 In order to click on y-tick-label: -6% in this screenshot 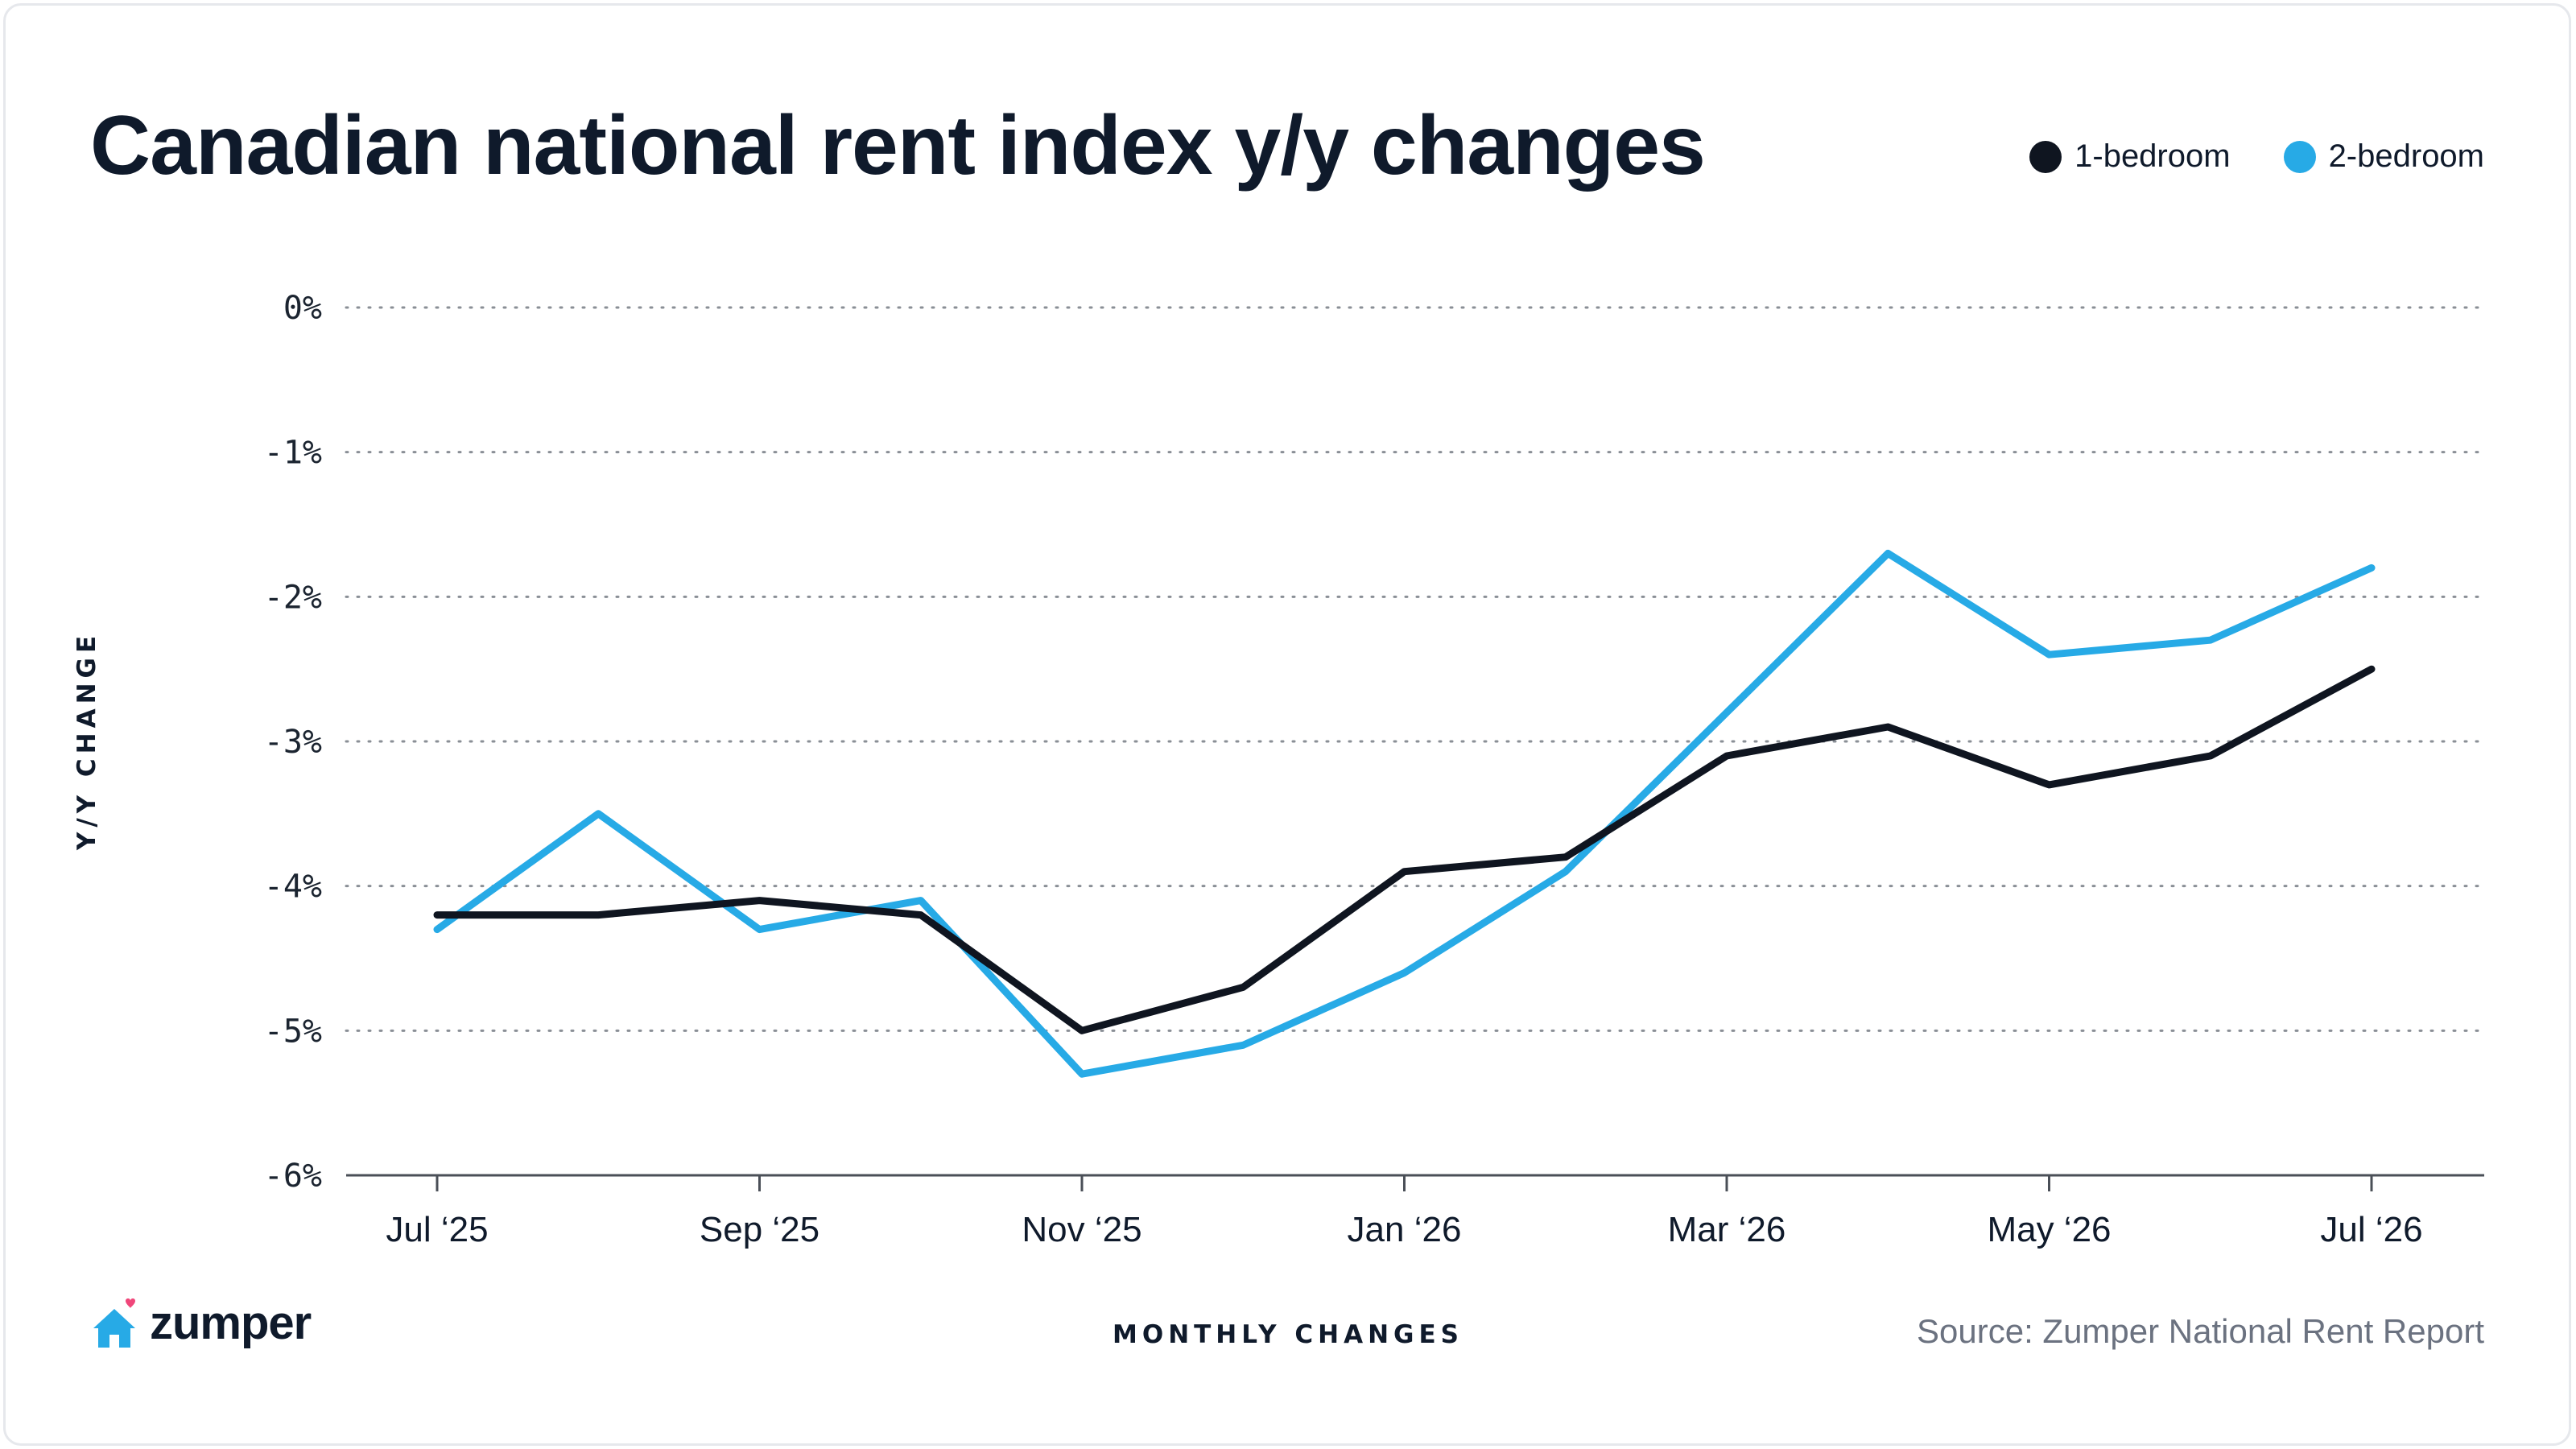, I will do `click(293, 1176)`.